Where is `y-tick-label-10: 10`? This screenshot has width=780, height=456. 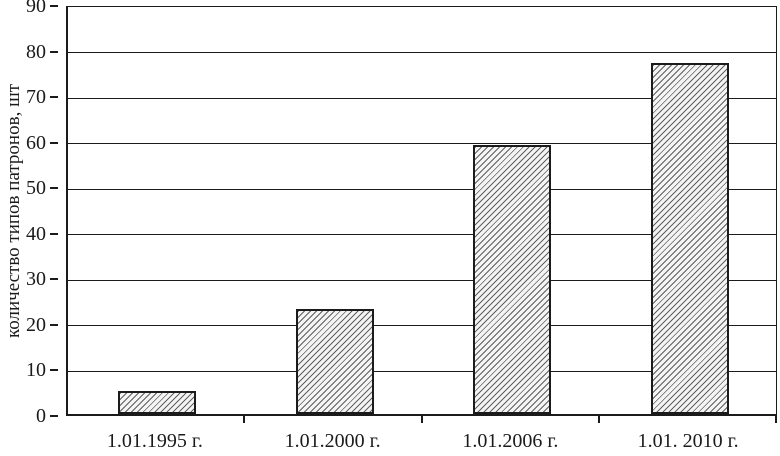 y-tick-label-10: 10 is located at coordinates (36, 370).